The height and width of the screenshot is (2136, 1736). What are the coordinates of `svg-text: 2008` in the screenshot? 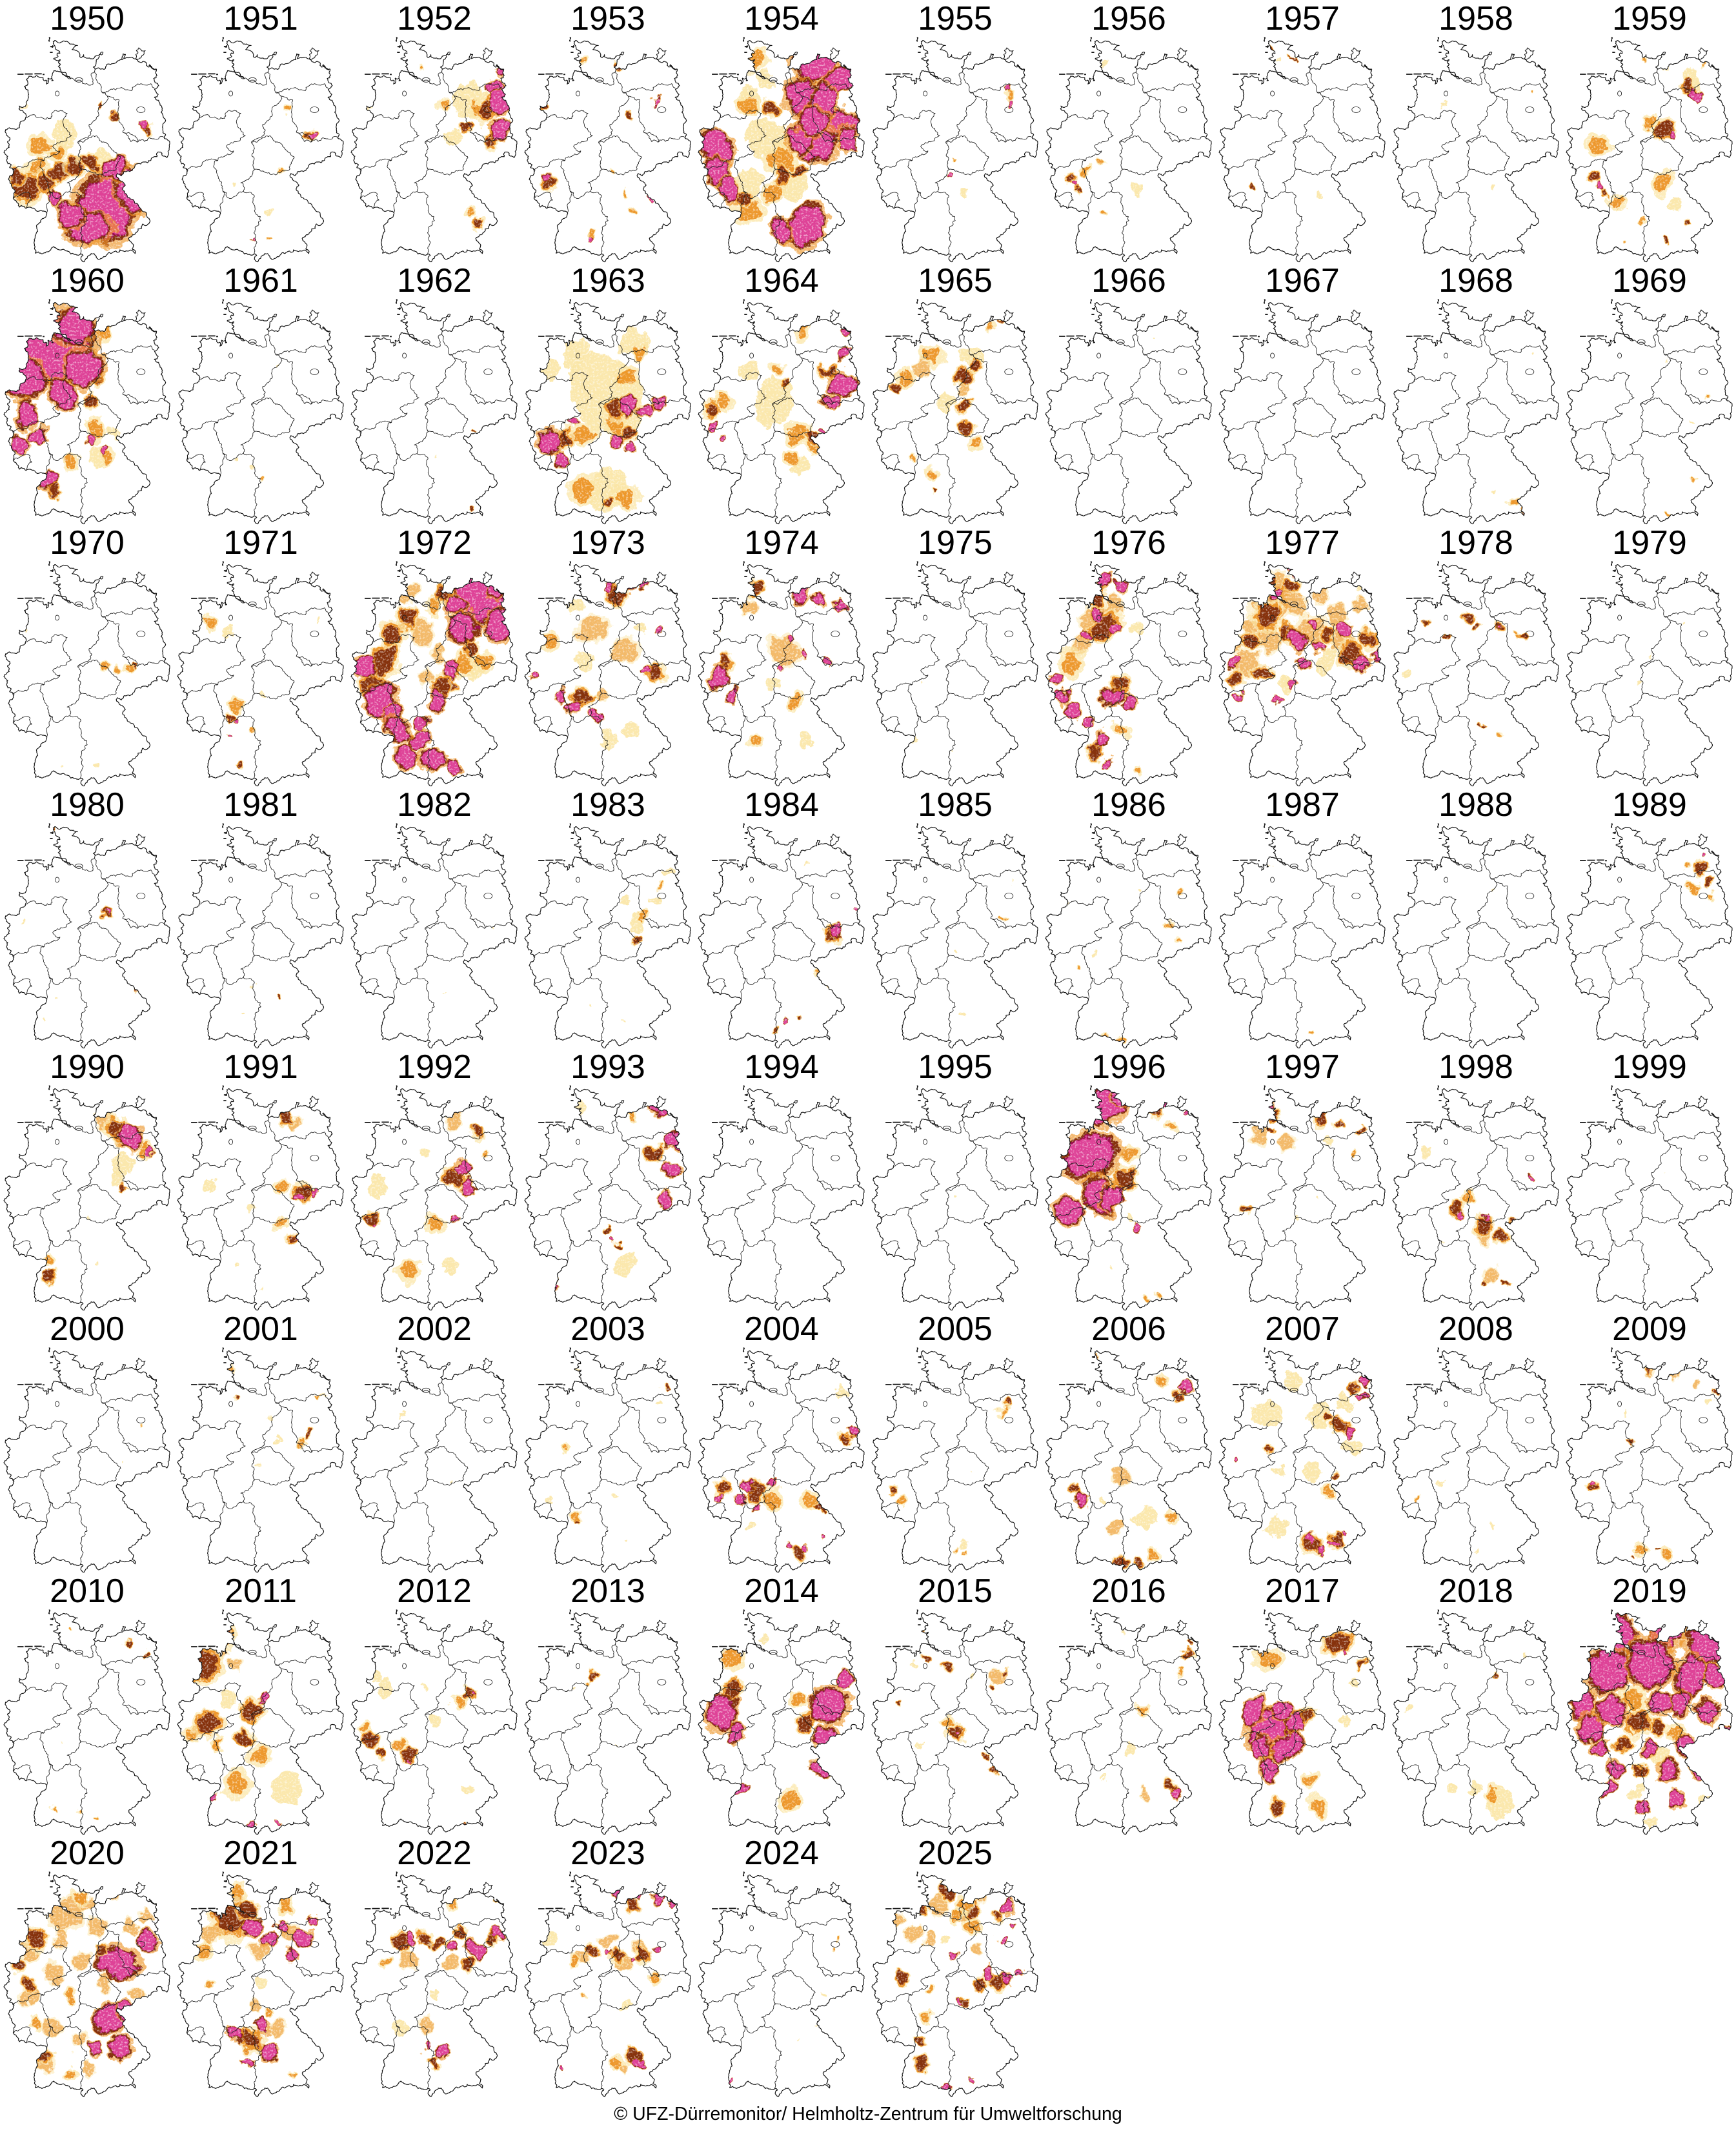 It's located at (1475, 1329).